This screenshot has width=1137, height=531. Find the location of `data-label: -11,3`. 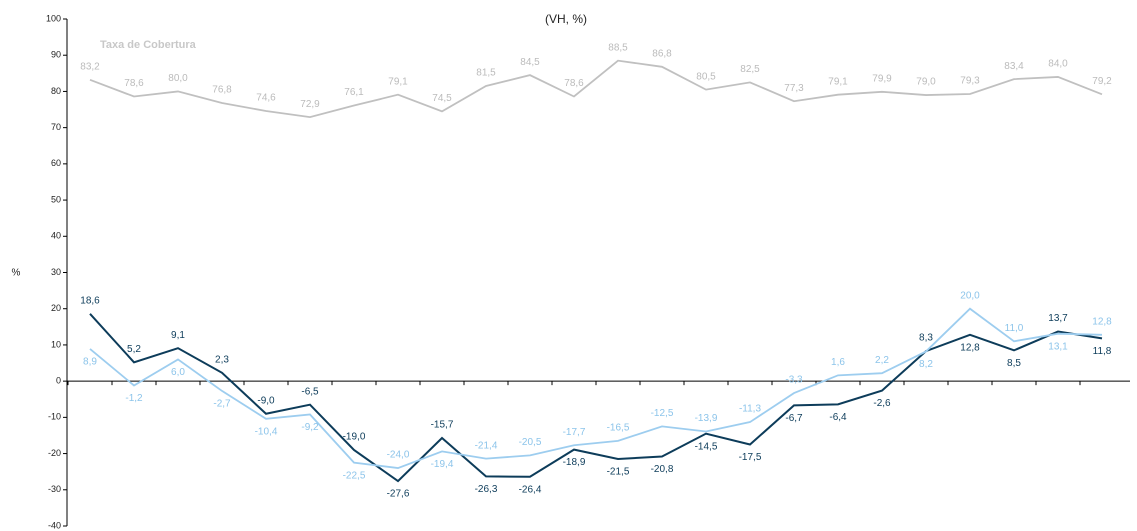

data-label: -11,3 is located at coordinates (750, 409).